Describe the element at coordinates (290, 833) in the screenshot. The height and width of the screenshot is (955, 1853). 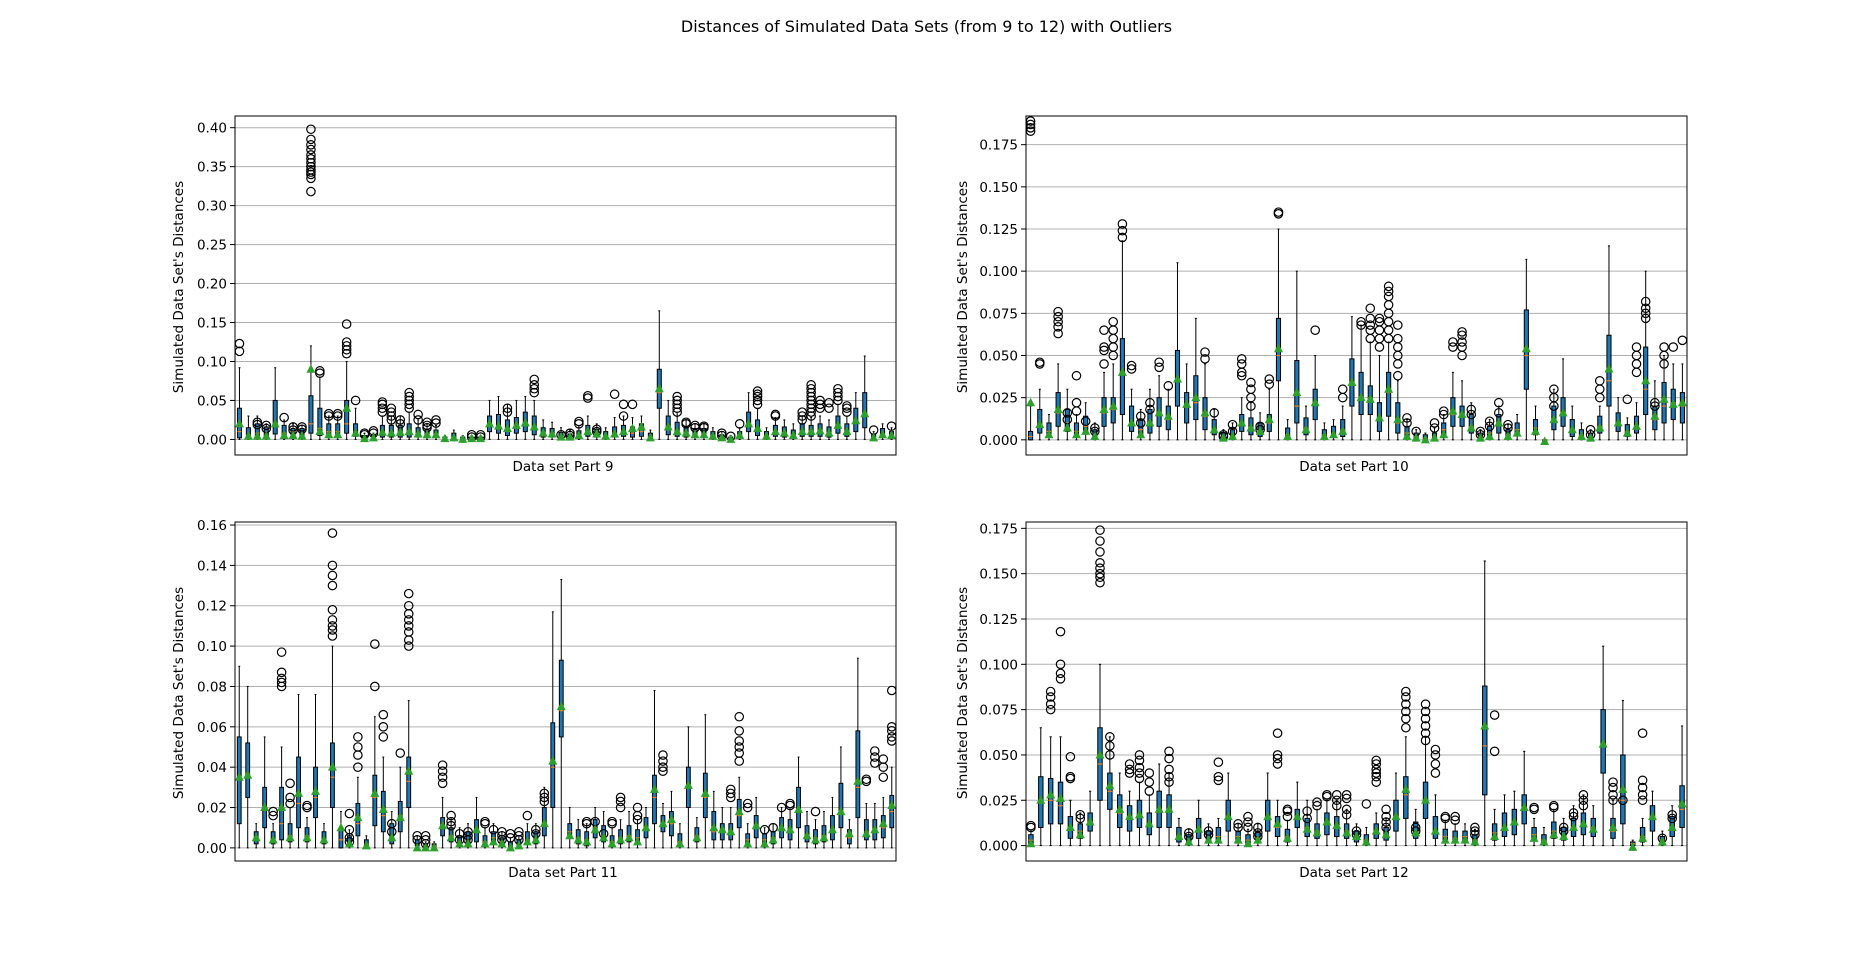
I see `iqr-box` at that location.